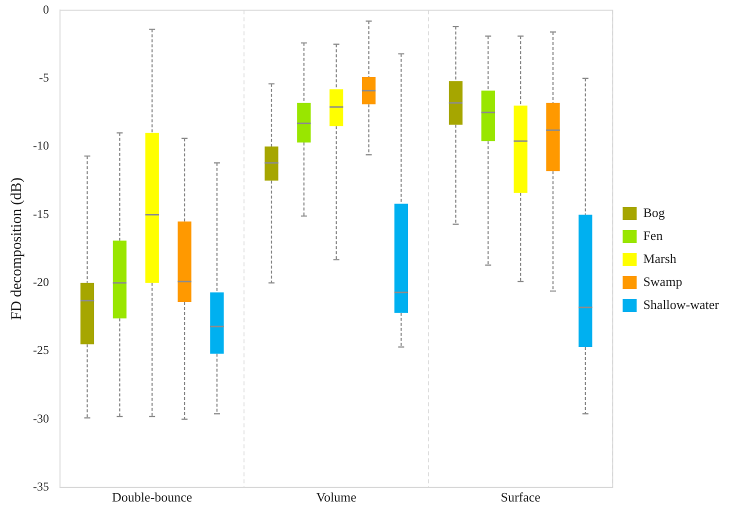 Image resolution: width=737 pixels, height=513 pixels. Describe the element at coordinates (654, 212) in the screenshot. I see `legend-label: Bog` at that location.